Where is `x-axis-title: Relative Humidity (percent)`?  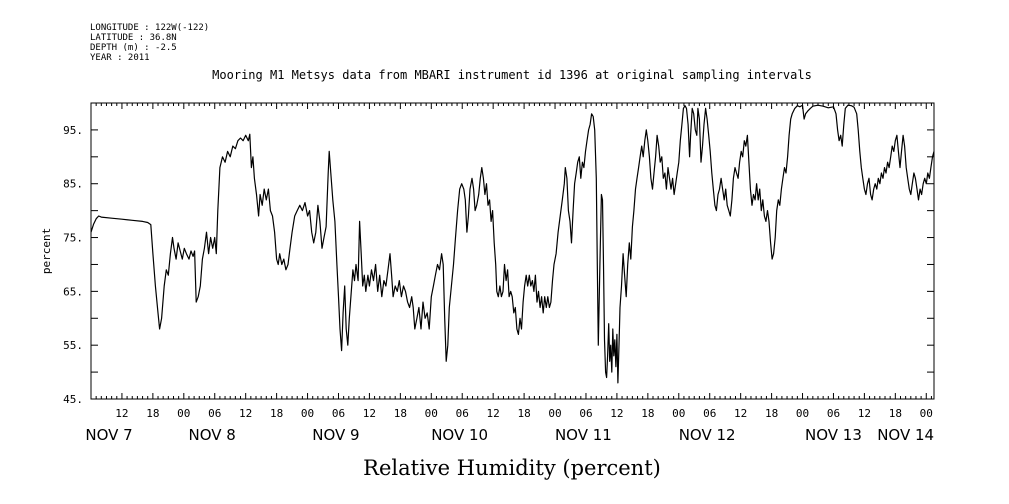
x-axis-title: Relative Humidity (percent) is located at coordinates (512, 468).